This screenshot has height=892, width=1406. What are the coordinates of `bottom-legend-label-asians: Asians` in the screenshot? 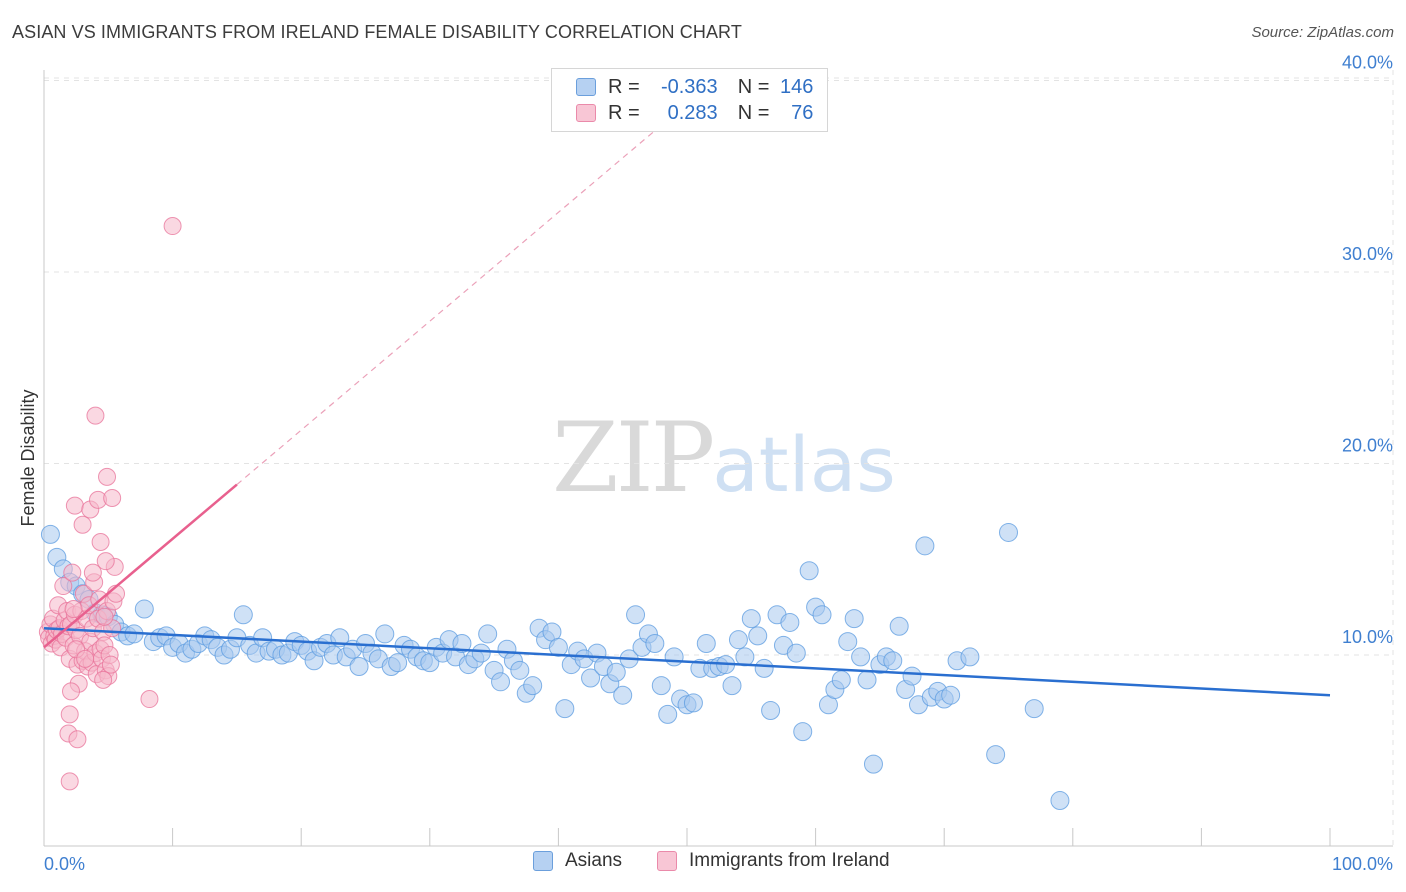 It's located at (594, 860).